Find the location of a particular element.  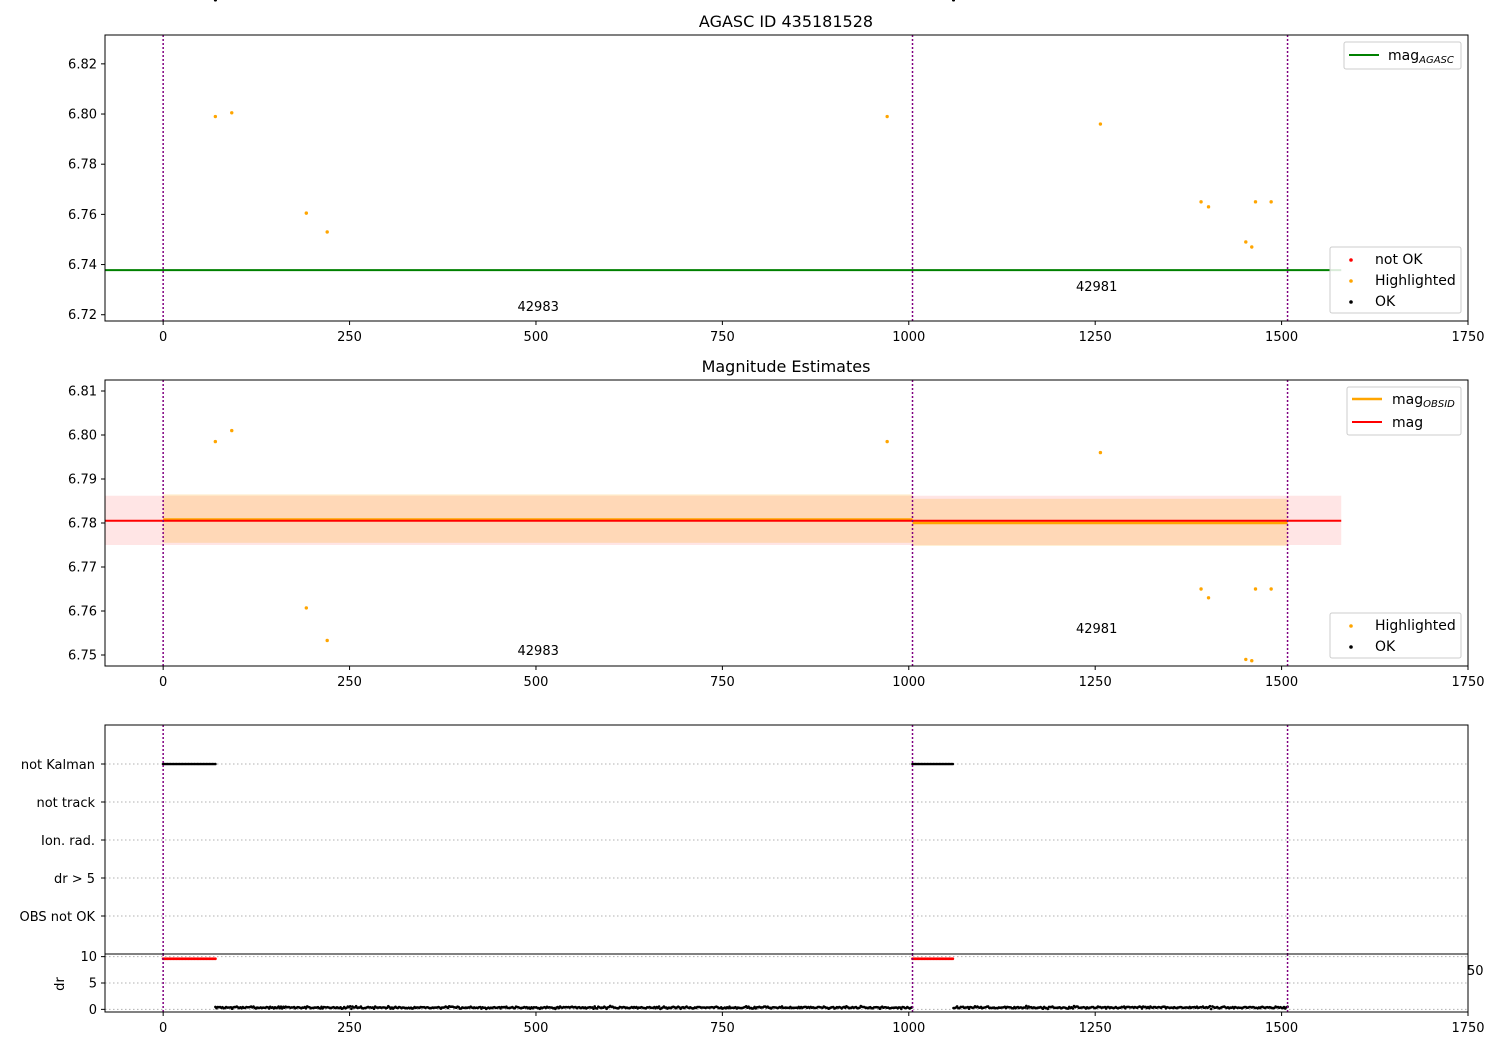

legend-label-highlighted: Highlighted is located at coordinates (1415, 626).